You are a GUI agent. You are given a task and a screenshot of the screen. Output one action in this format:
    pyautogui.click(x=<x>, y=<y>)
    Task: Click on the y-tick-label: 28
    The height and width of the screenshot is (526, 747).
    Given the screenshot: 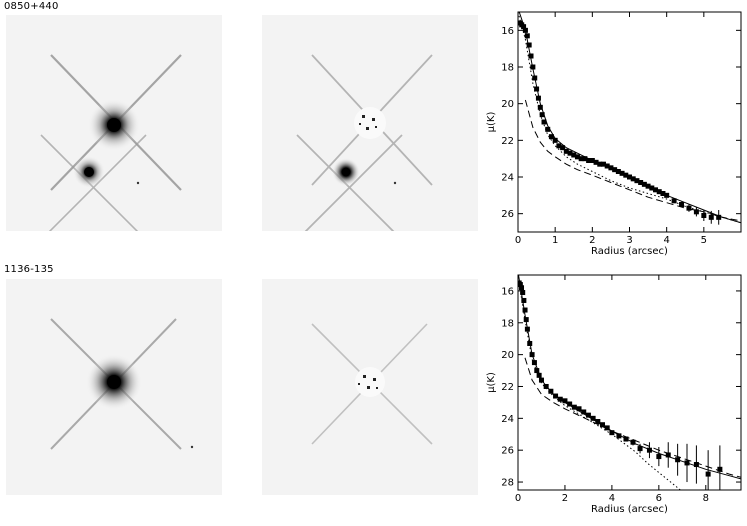 What is the action you would take?
    pyautogui.click(x=507, y=483)
    